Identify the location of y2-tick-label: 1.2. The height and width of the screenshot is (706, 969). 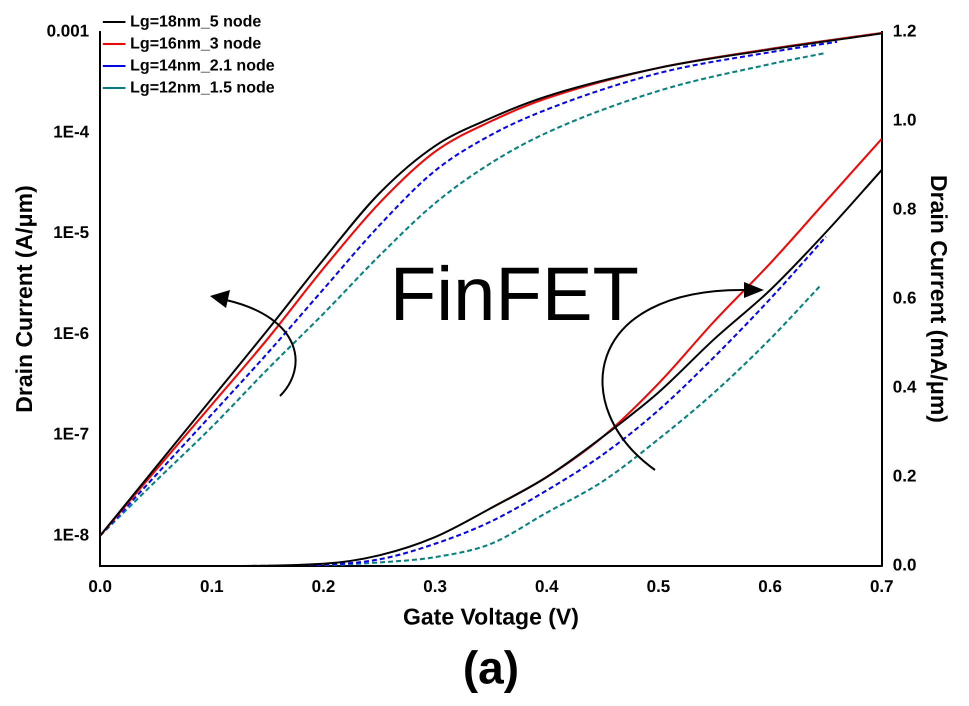
(904, 31).